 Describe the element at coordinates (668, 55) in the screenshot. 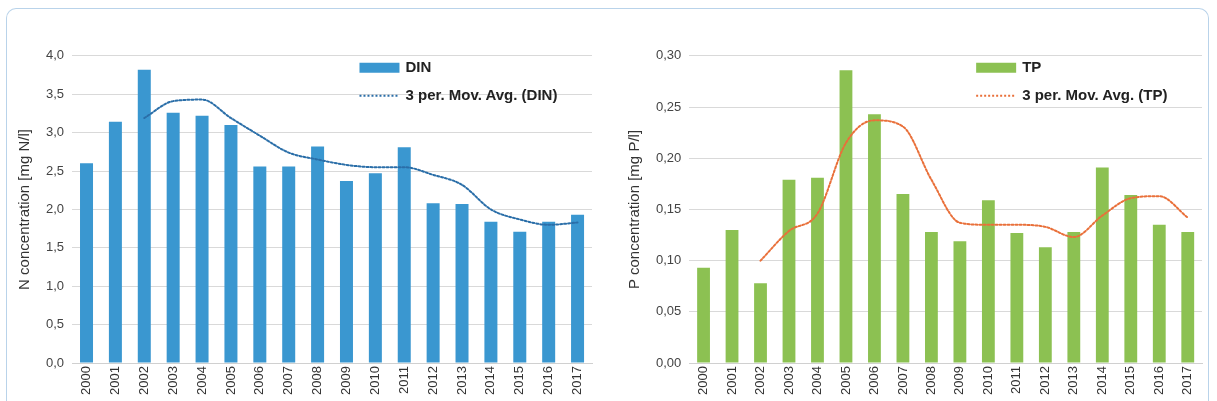

I see `y-tick-label: 0,30` at that location.